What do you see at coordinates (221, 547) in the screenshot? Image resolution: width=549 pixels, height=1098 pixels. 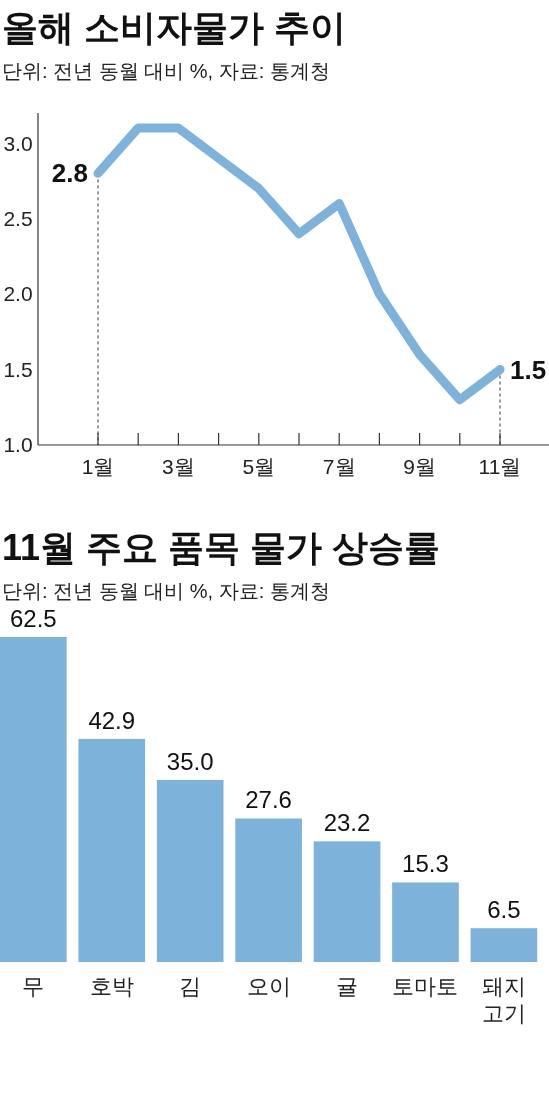 I see `chart-title: 11월 주요 품목 물가 상승률` at bounding box center [221, 547].